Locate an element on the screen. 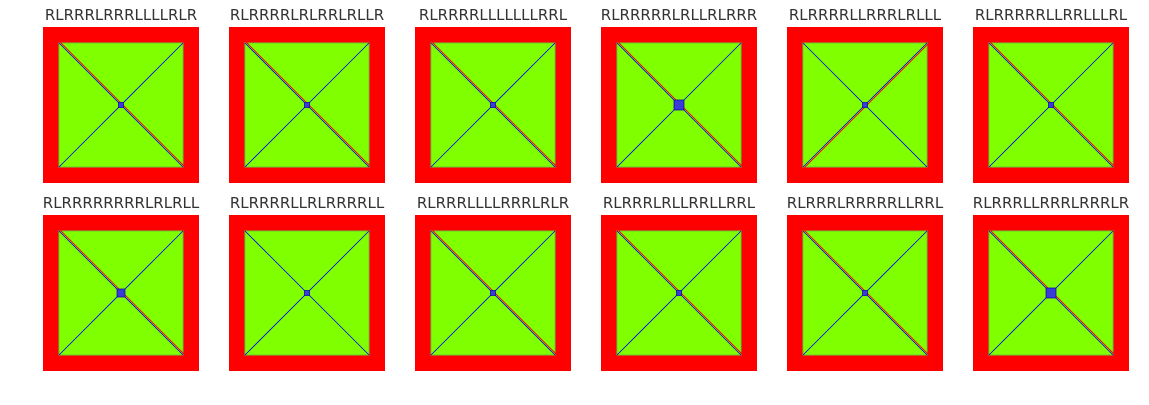  panel-label: RLRRRRLLLLLLLRRL is located at coordinates (493, 15).